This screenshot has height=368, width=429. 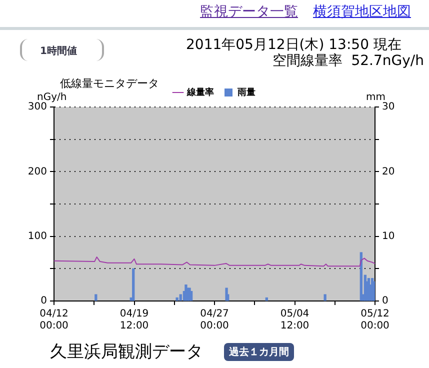 I want to click on x-tick-label: 04/19 12:00, so click(x=134, y=320).